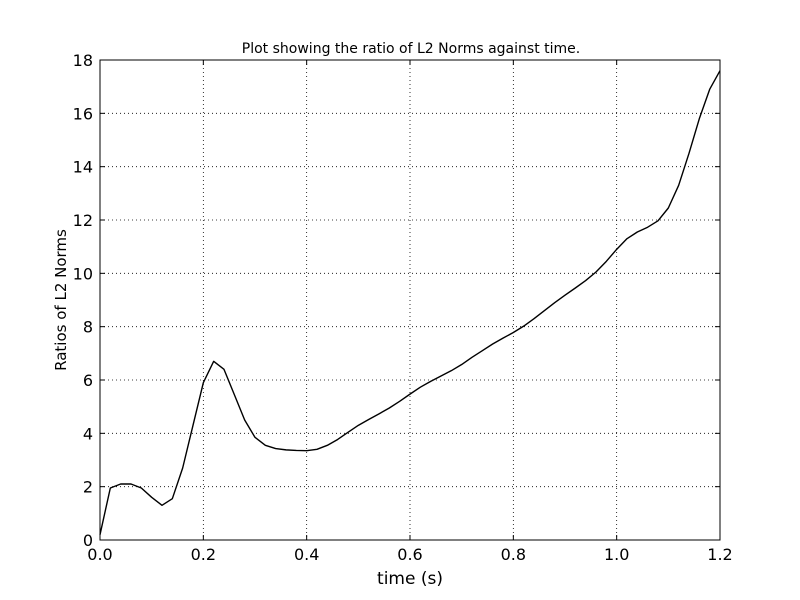 This screenshot has width=800, height=600. Describe the element at coordinates (83, 167) in the screenshot. I see `y-tick-label: 14` at that location.